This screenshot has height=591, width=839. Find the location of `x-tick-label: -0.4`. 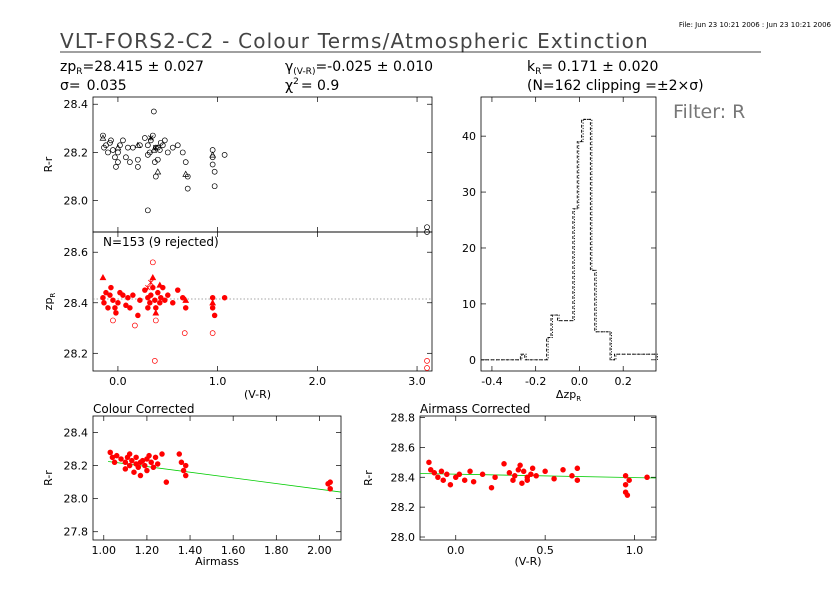

x-tick-label: -0.4 is located at coordinates (491, 381).